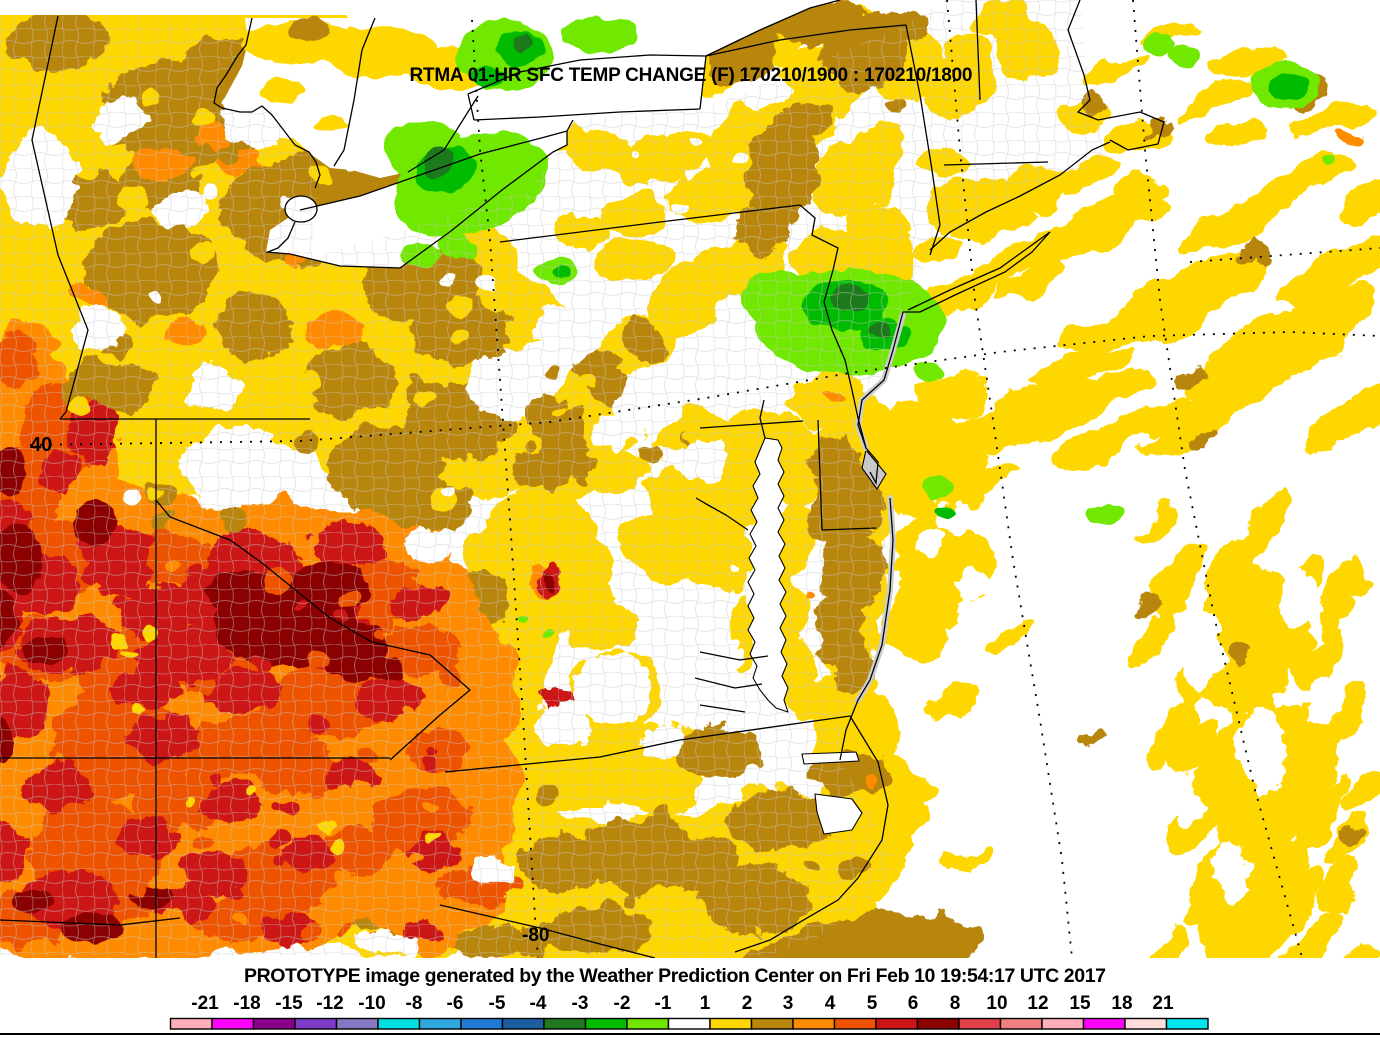 The height and width of the screenshot is (1040, 1380). What do you see at coordinates (996, 1003) in the screenshot?
I see `svg-text: 10` at bounding box center [996, 1003].